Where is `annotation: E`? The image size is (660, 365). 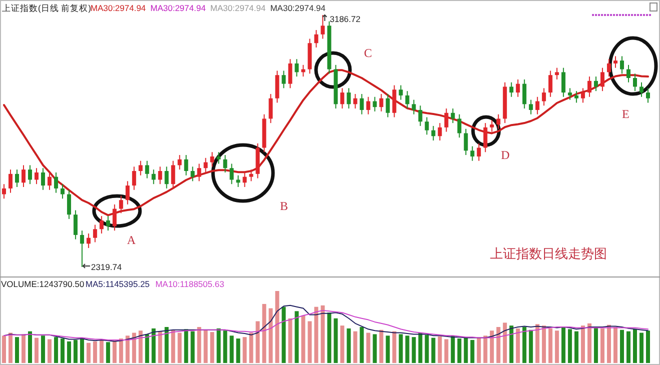
annotation: E is located at coordinates (626, 114).